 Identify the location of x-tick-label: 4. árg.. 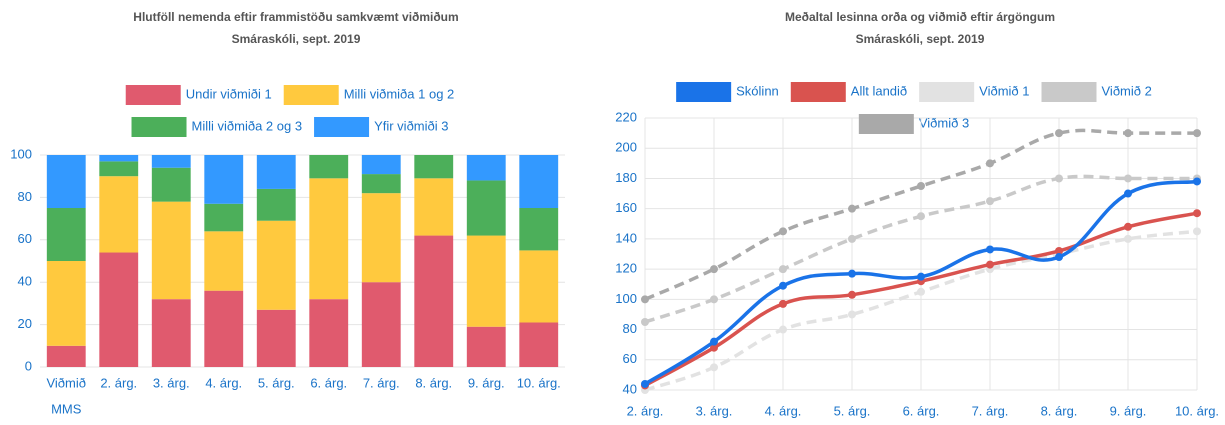
(223, 382).